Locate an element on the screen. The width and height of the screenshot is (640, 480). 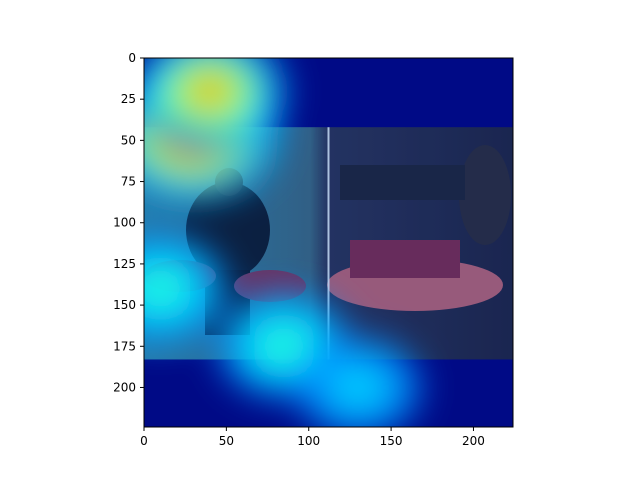
x-tick-label: 150 is located at coordinates (391, 441).